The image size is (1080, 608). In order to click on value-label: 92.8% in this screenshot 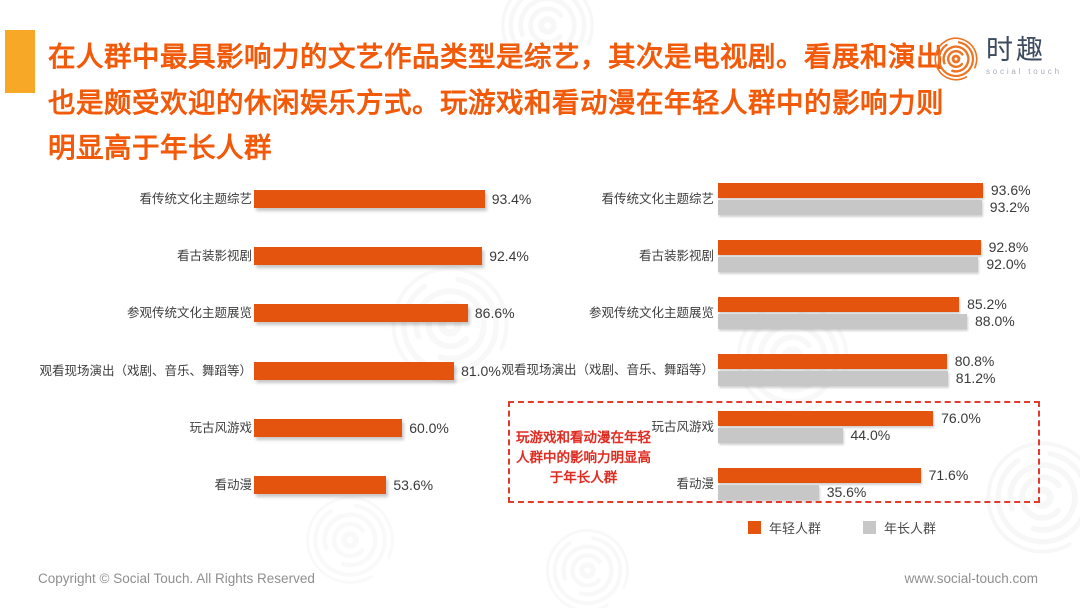, I will do `click(1008, 247)`.